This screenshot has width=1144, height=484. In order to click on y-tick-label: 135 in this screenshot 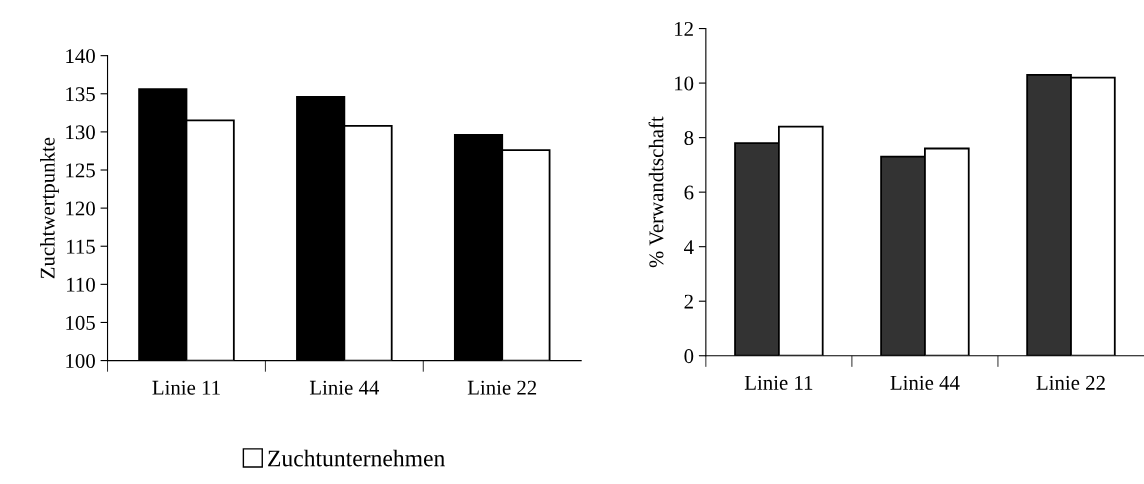, I will do `click(80, 94)`.